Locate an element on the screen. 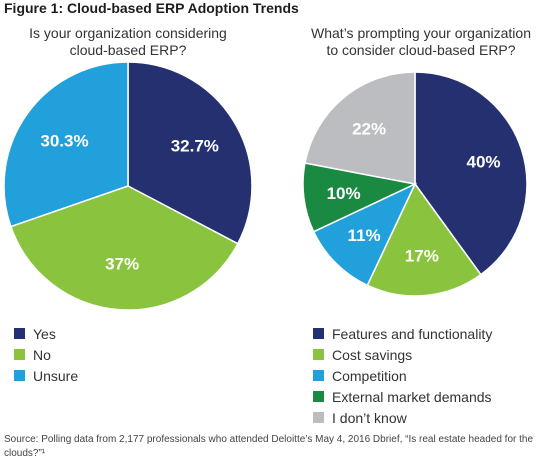 The width and height of the screenshot is (550, 467). reasons-slice-competition is located at coordinates (364, 234).